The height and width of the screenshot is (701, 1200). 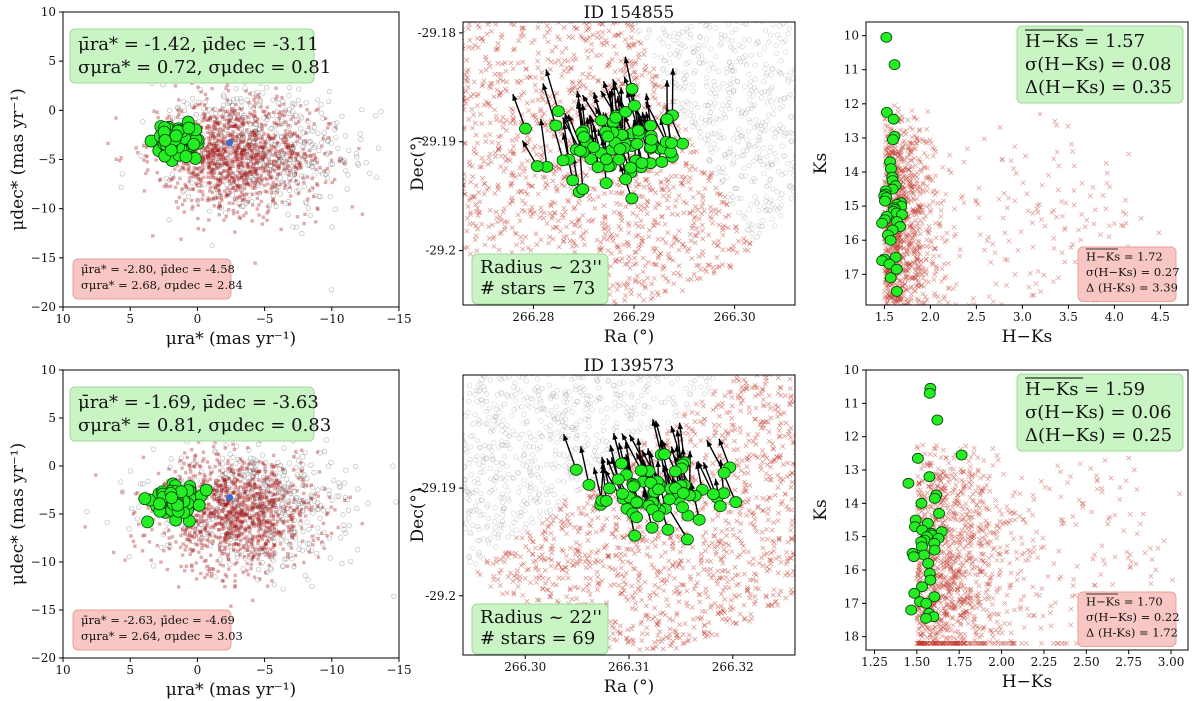 I want to click on row1-pm-xtick-label: 5, so click(x=130, y=319).